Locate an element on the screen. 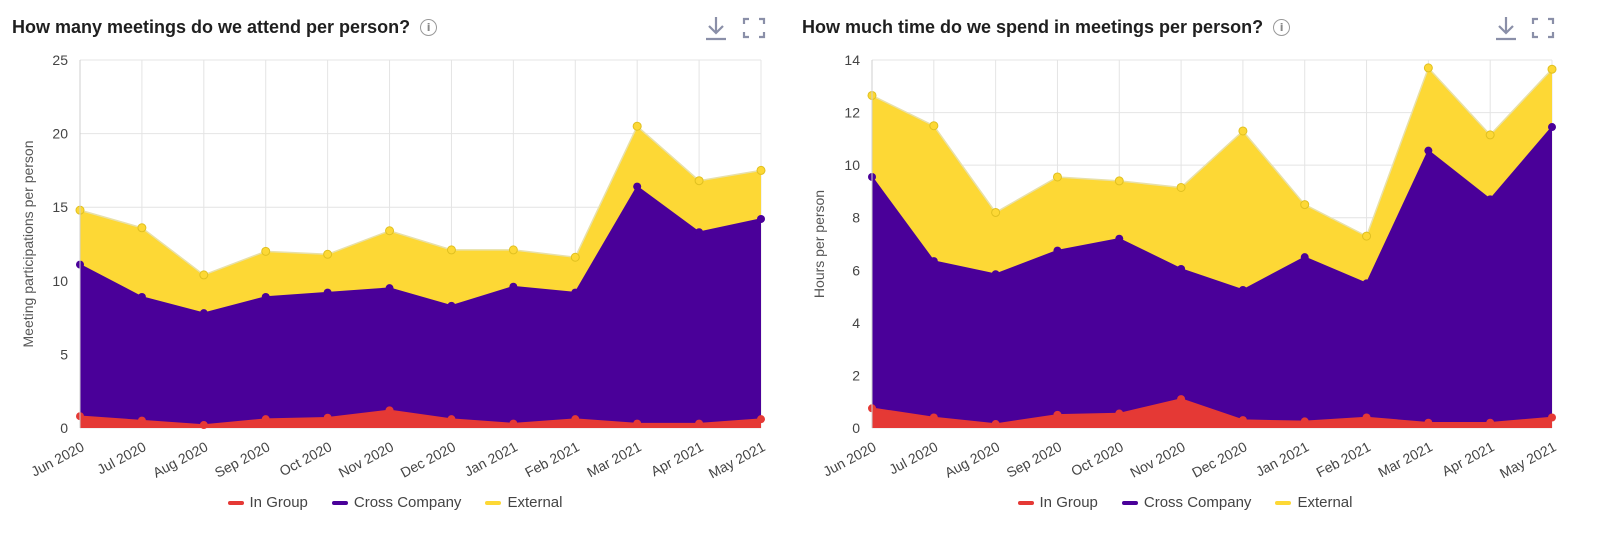 The width and height of the screenshot is (1600, 536). y-tick-label: 20 is located at coordinates (60, 134).